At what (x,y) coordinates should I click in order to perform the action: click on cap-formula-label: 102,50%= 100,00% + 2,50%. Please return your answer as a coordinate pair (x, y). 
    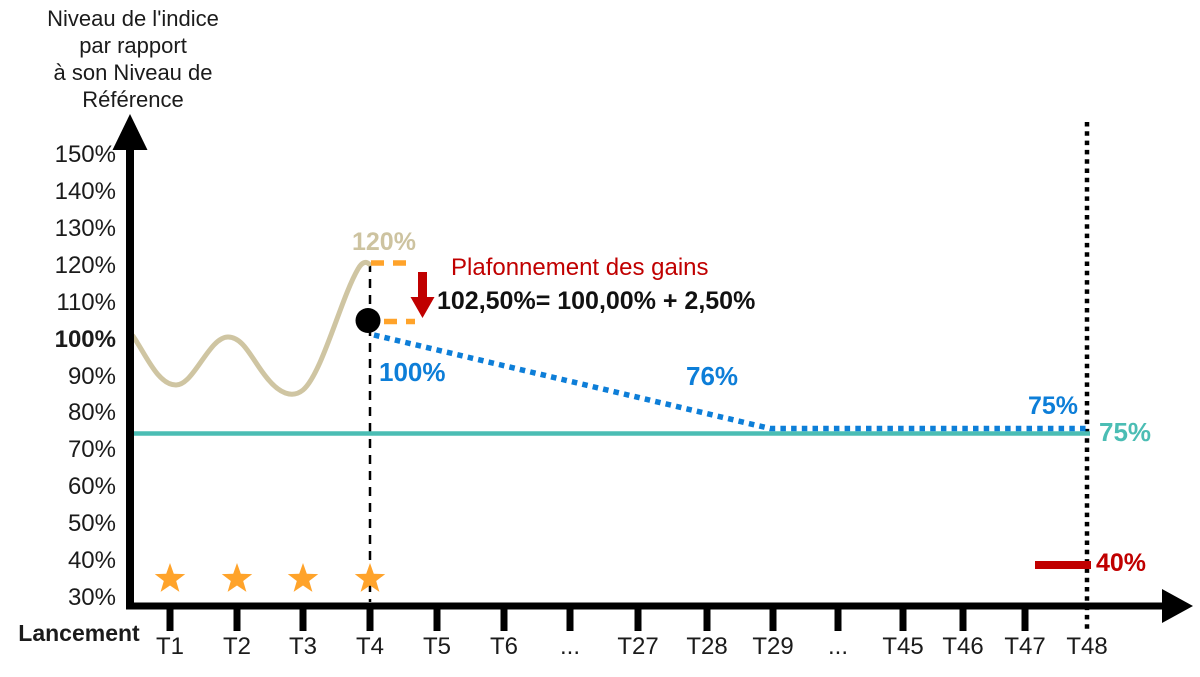
    Looking at the image, I should click on (596, 301).